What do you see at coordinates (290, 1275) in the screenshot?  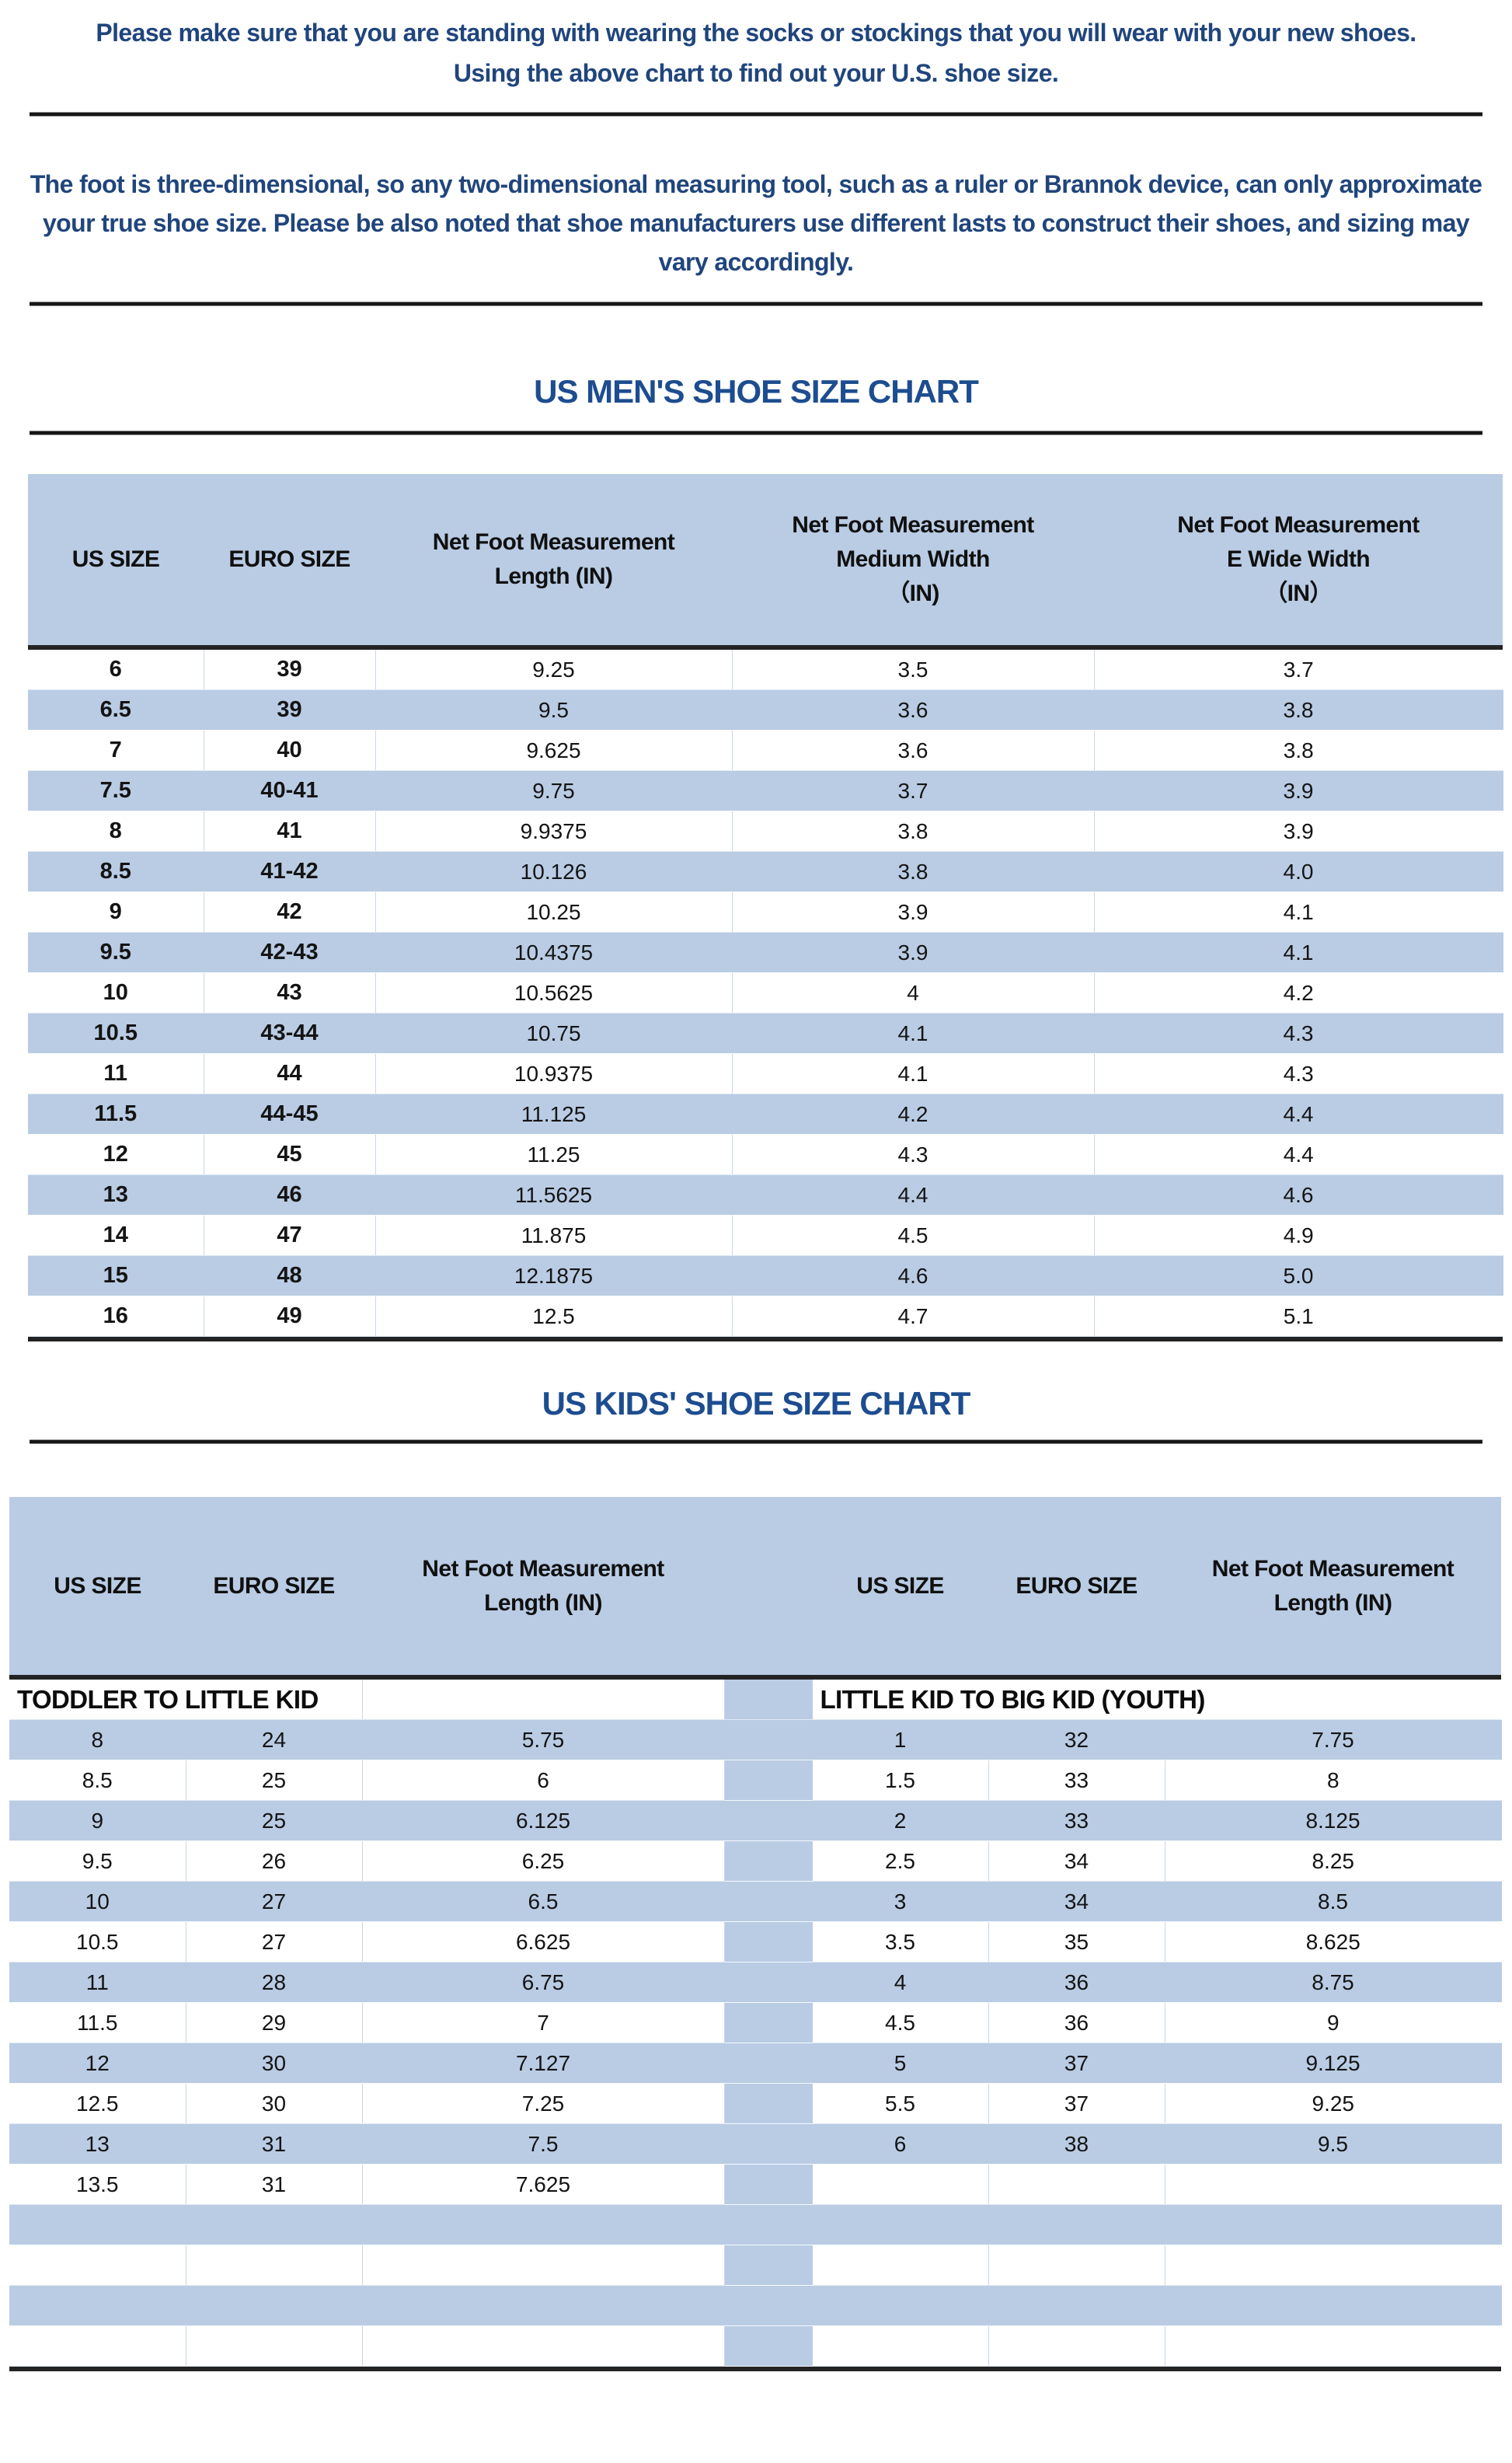 I see `table-cell: 48` at bounding box center [290, 1275].